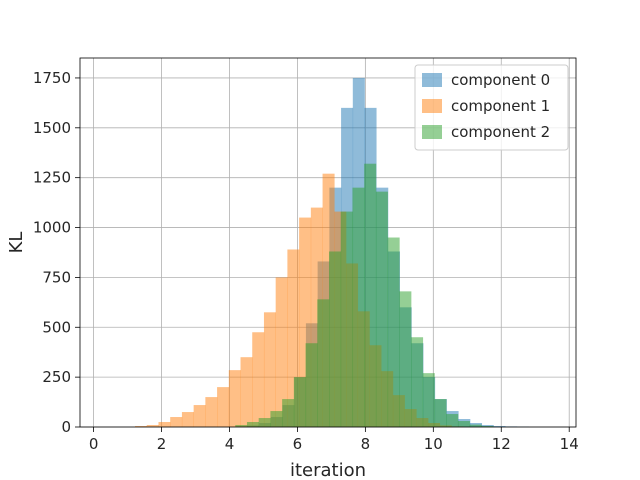 This screenshot has height=480, width=640. What do you see at coordinates (94, 444) in the screenshot?
I see `x-tick-label: 0` at bounding box center [94, 444].